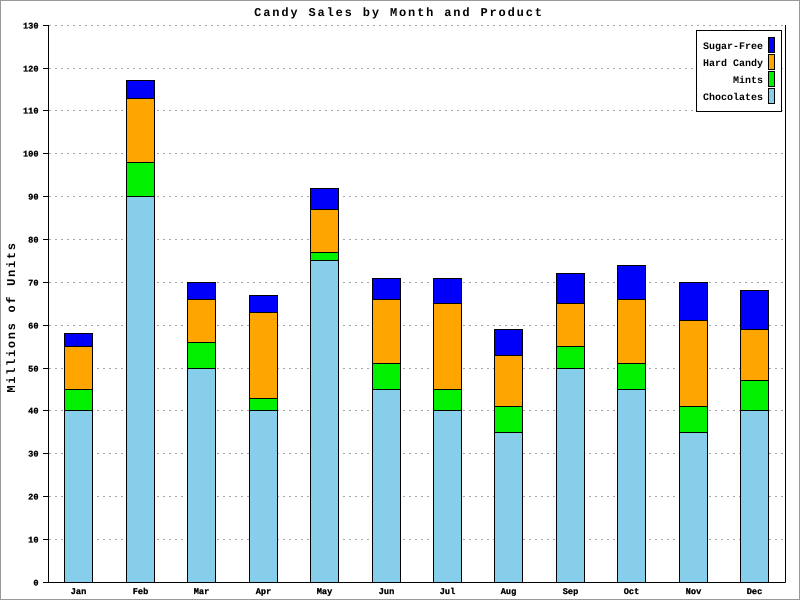 This screenshot has height=605, width=800. What do you see at coordinates (30, 70) in the screenshot?
I see `svg-text: 120` at bounding box center [30, 70].